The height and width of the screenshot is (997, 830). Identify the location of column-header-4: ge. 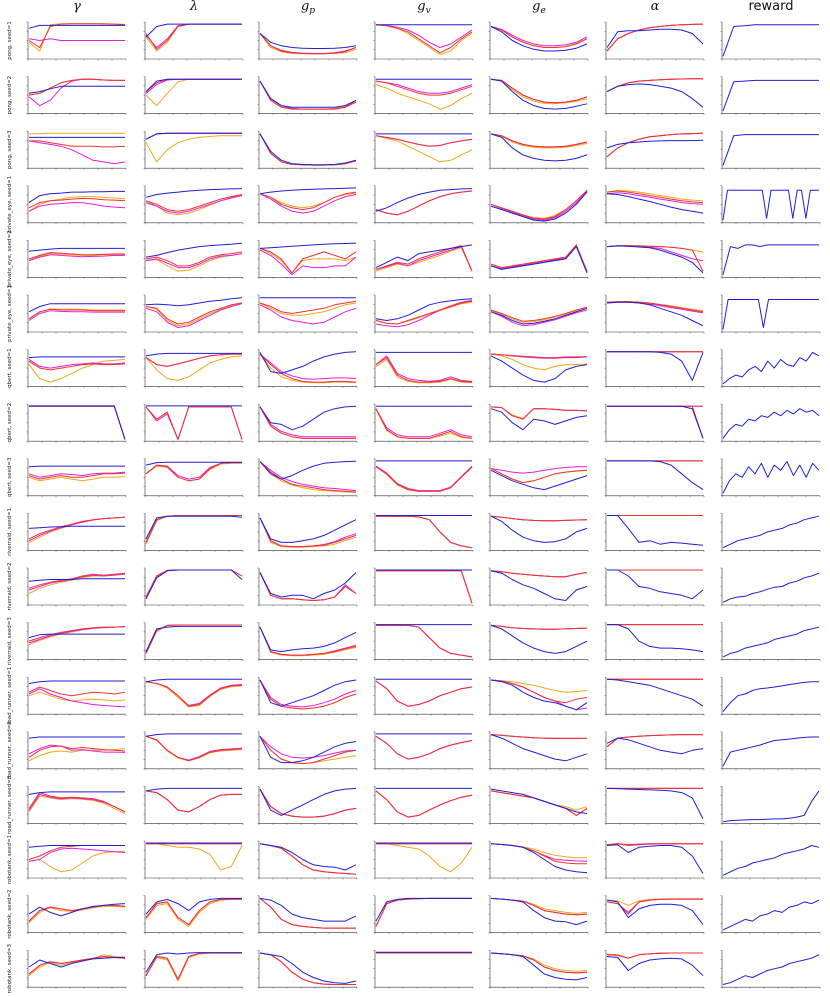
(539, 8).